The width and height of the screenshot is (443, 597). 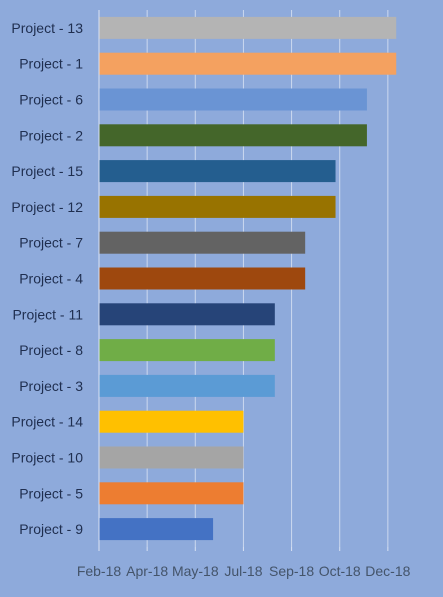 What do you see at coordinates (291, 571) in the screenshot?
I see `x-tick-label: Sep-18` at bounding box center [291, 571].